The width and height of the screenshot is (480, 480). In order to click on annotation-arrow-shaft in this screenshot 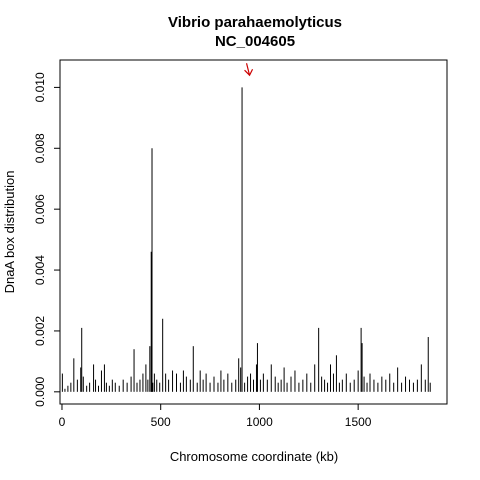, I will do `click(248, 69)`.